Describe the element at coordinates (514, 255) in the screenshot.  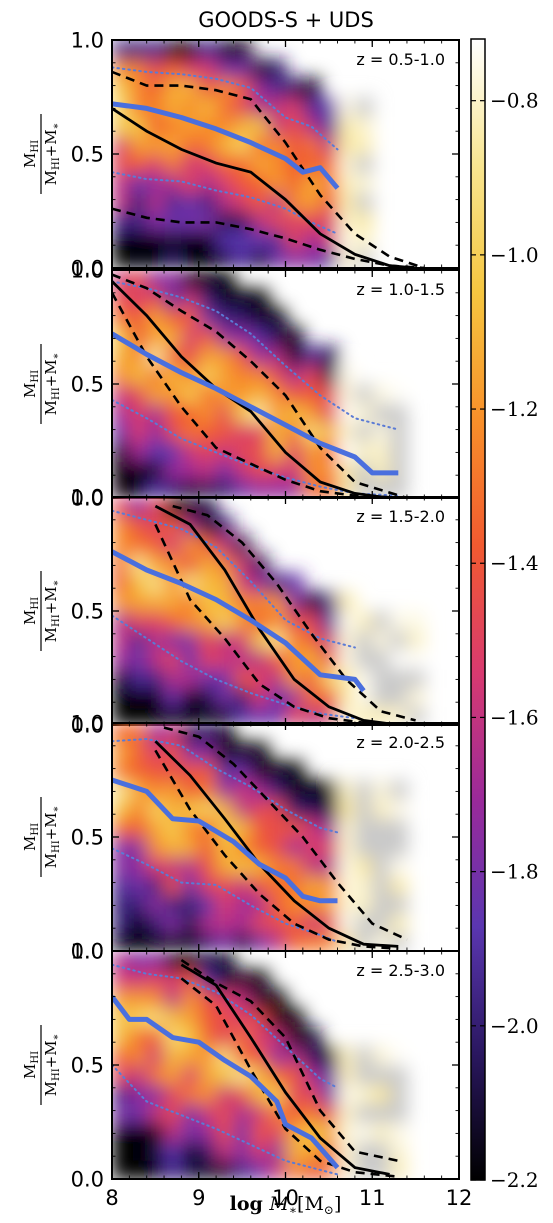
I see `colorbar-tick-label: −1.0` at that location.